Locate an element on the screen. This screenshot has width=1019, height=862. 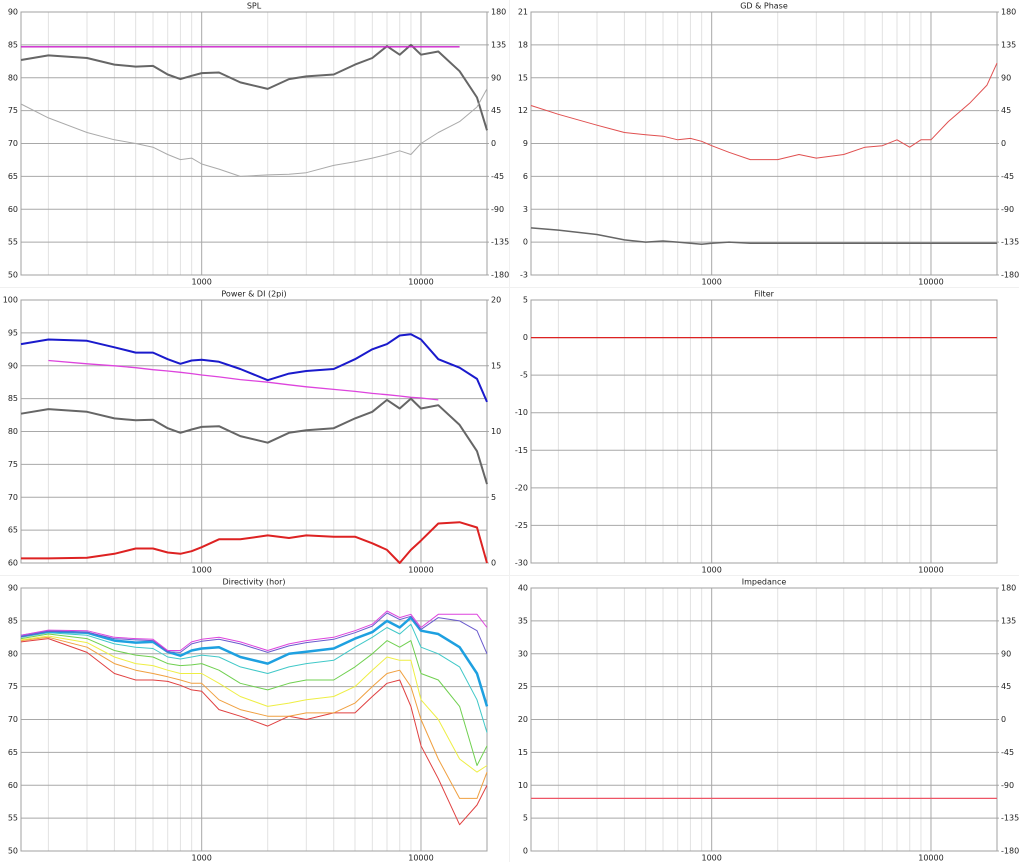
y-tick-label: 18 is located at coordinates (523, 44).